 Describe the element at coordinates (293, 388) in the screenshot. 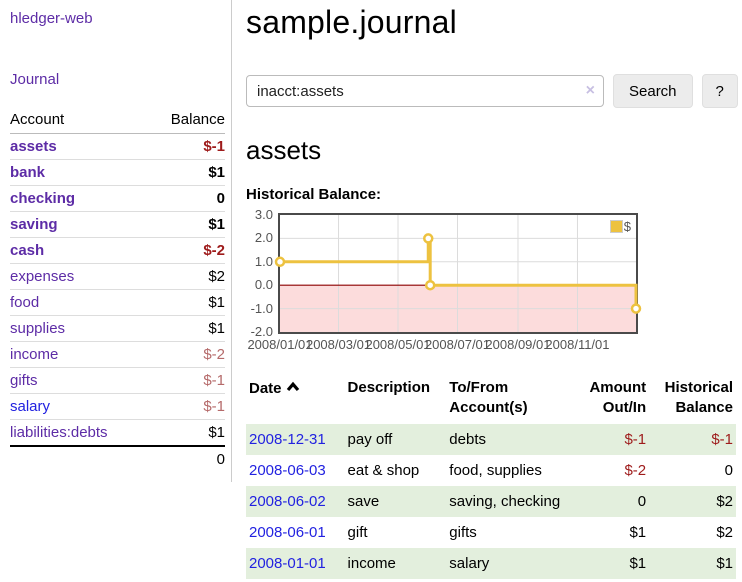

I see `sort-ascending-icon` at that location.